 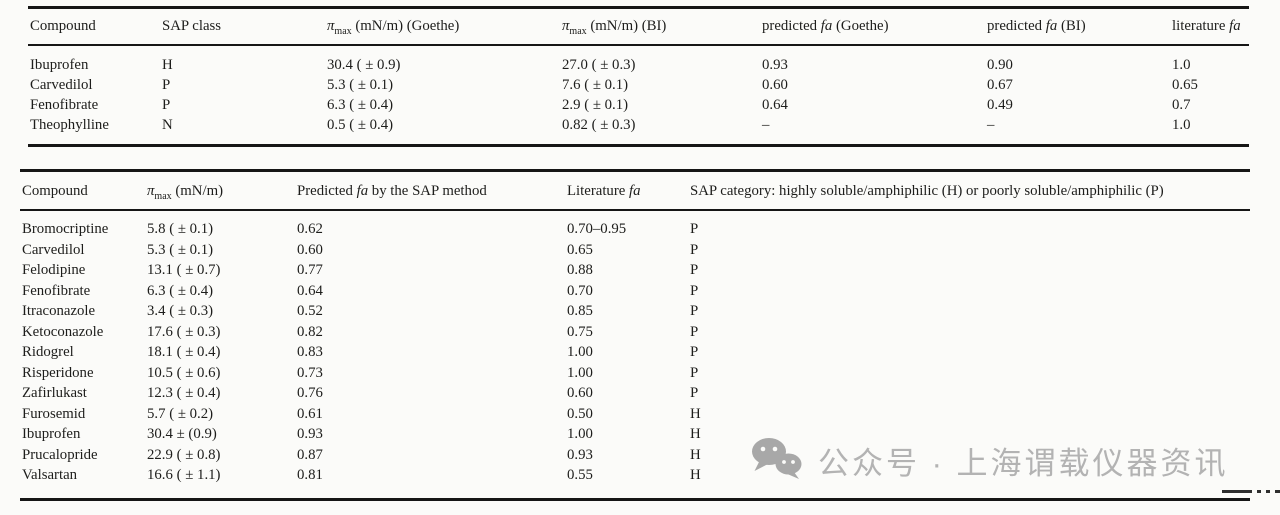 I want to click on table-cell-fa_pred: 0.76, so click(x=310, y=393).